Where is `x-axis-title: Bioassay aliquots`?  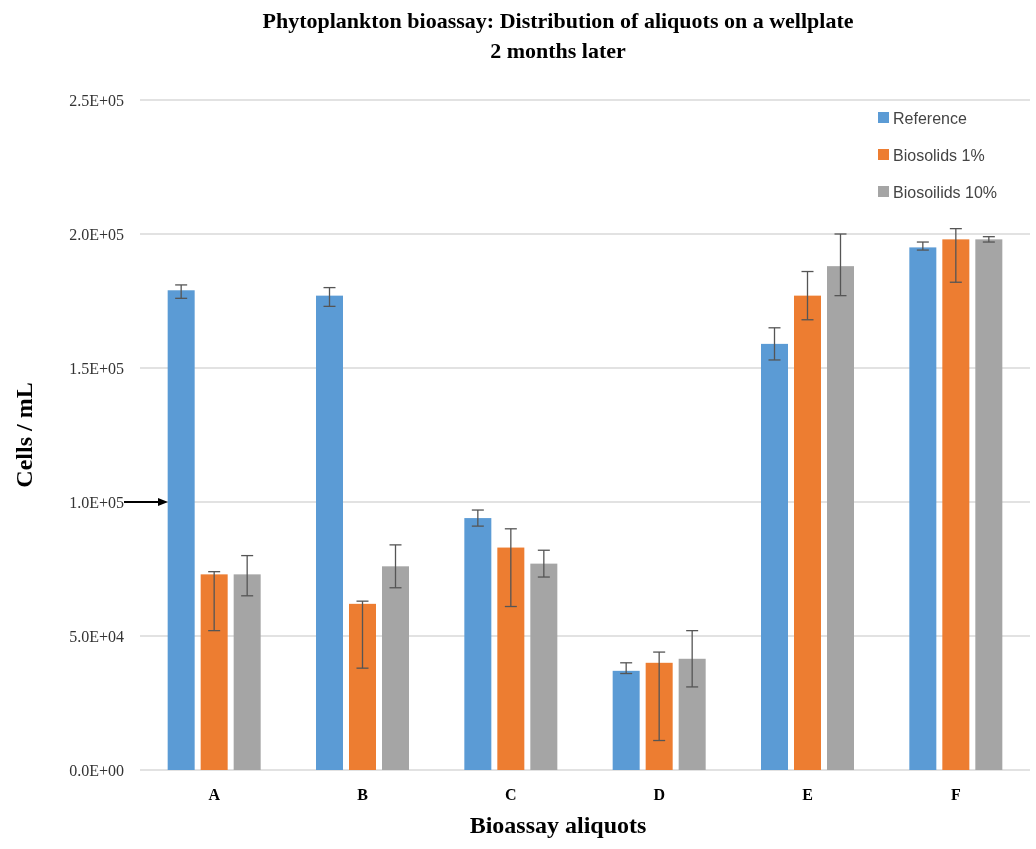 x-axis-title: Bioassay aliquots is located at coordinates (558, 825).